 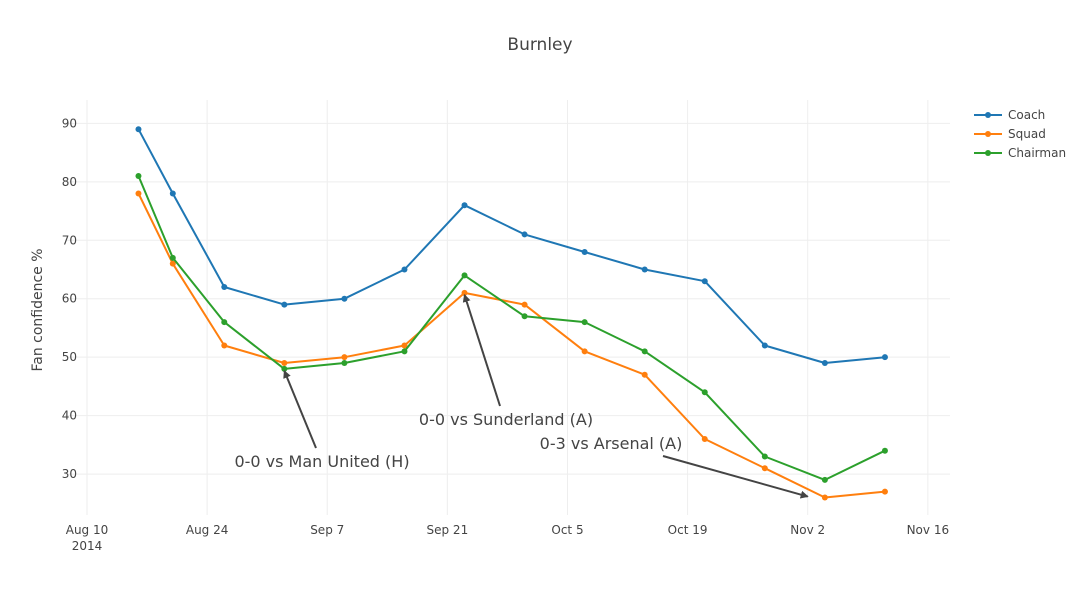 I want to click on y-tick-label: 80, so click(x=69, y=182).